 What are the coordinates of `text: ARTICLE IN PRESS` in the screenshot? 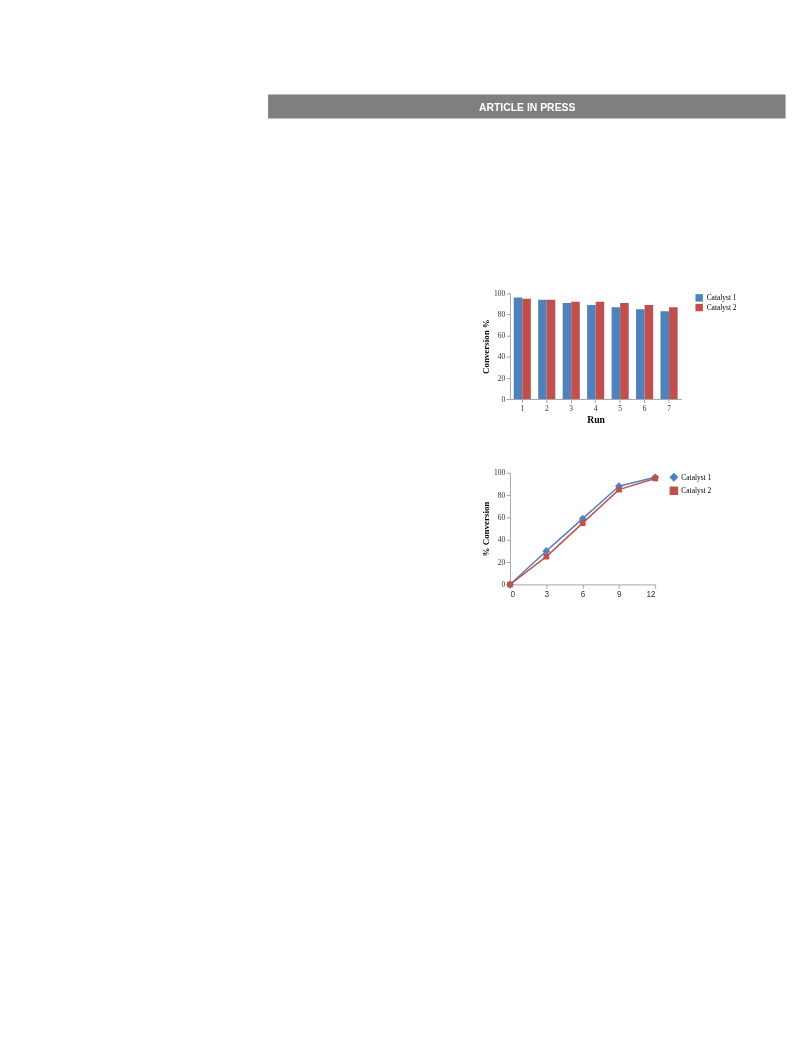 It's located at (527, 107).